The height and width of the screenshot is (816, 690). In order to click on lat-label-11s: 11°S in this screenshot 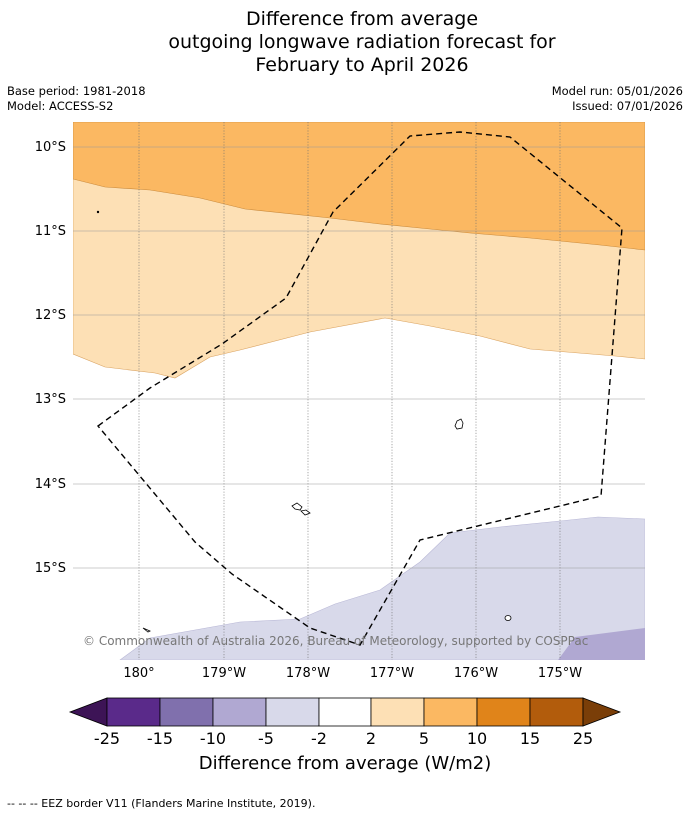, I will do `click(50, 231)`.